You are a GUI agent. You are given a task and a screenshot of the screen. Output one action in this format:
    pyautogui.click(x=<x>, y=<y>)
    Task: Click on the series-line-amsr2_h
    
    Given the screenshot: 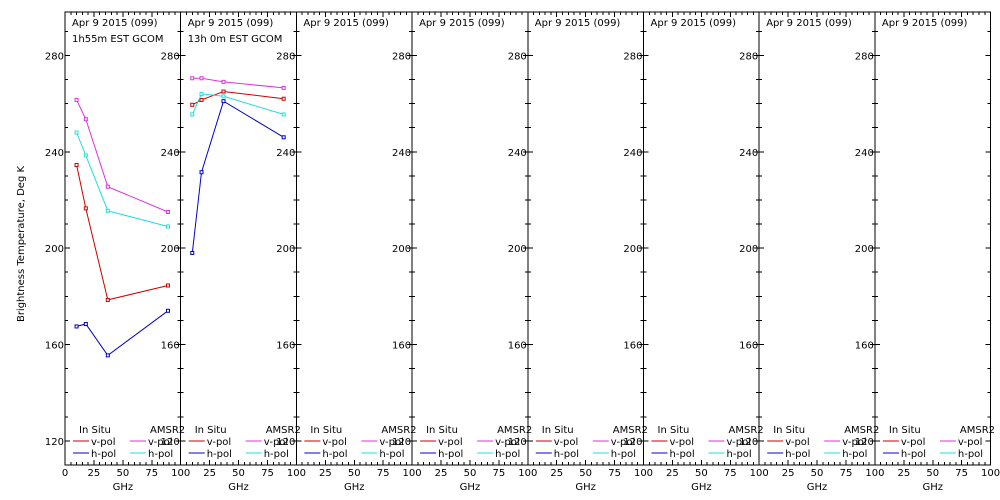 What is the action you would take?
    pyautogui.click(x=237, y=104)
    